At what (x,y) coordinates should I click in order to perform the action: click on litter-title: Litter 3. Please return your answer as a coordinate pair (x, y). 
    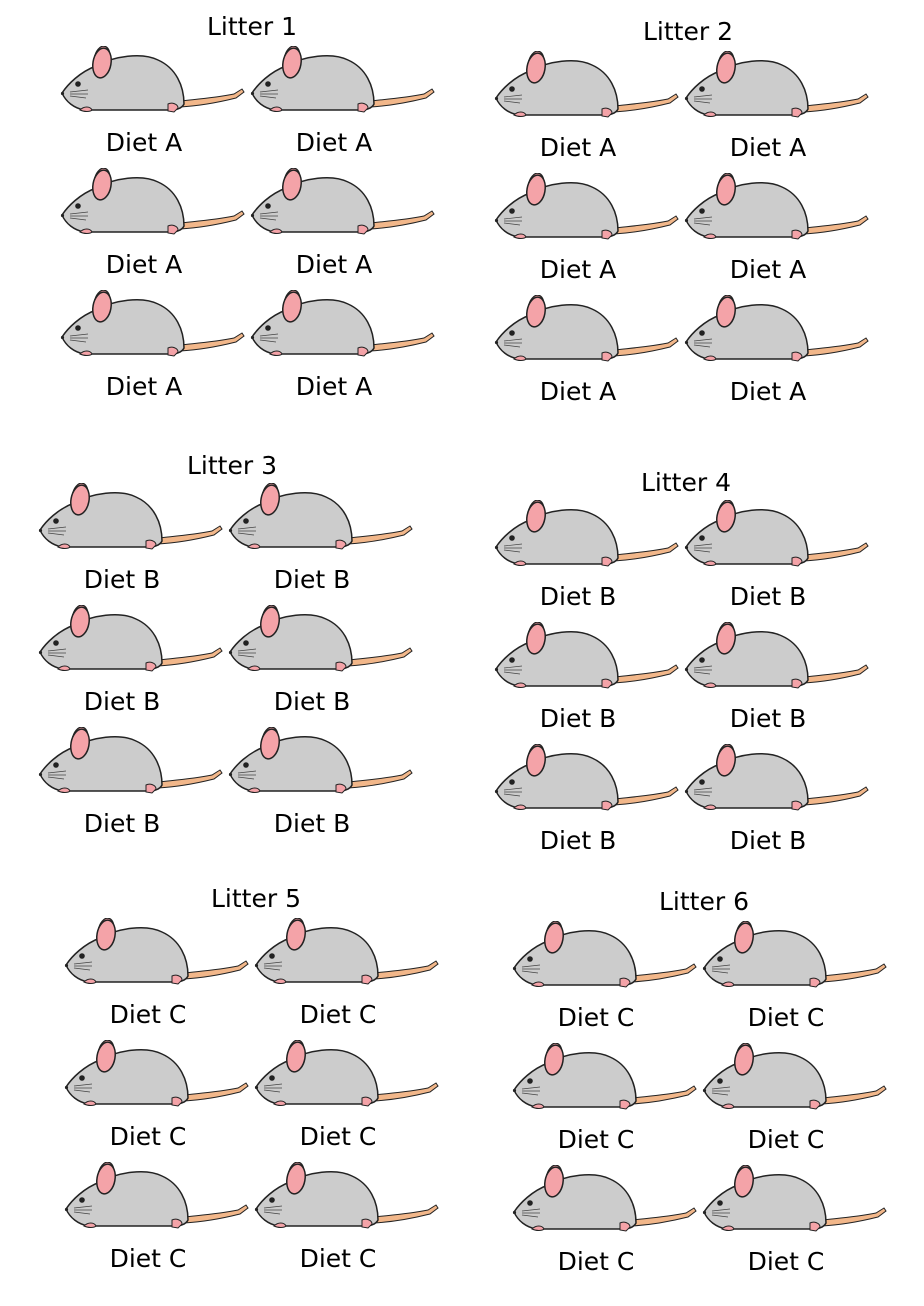
    Looking at the image, I should click on (232, 465).